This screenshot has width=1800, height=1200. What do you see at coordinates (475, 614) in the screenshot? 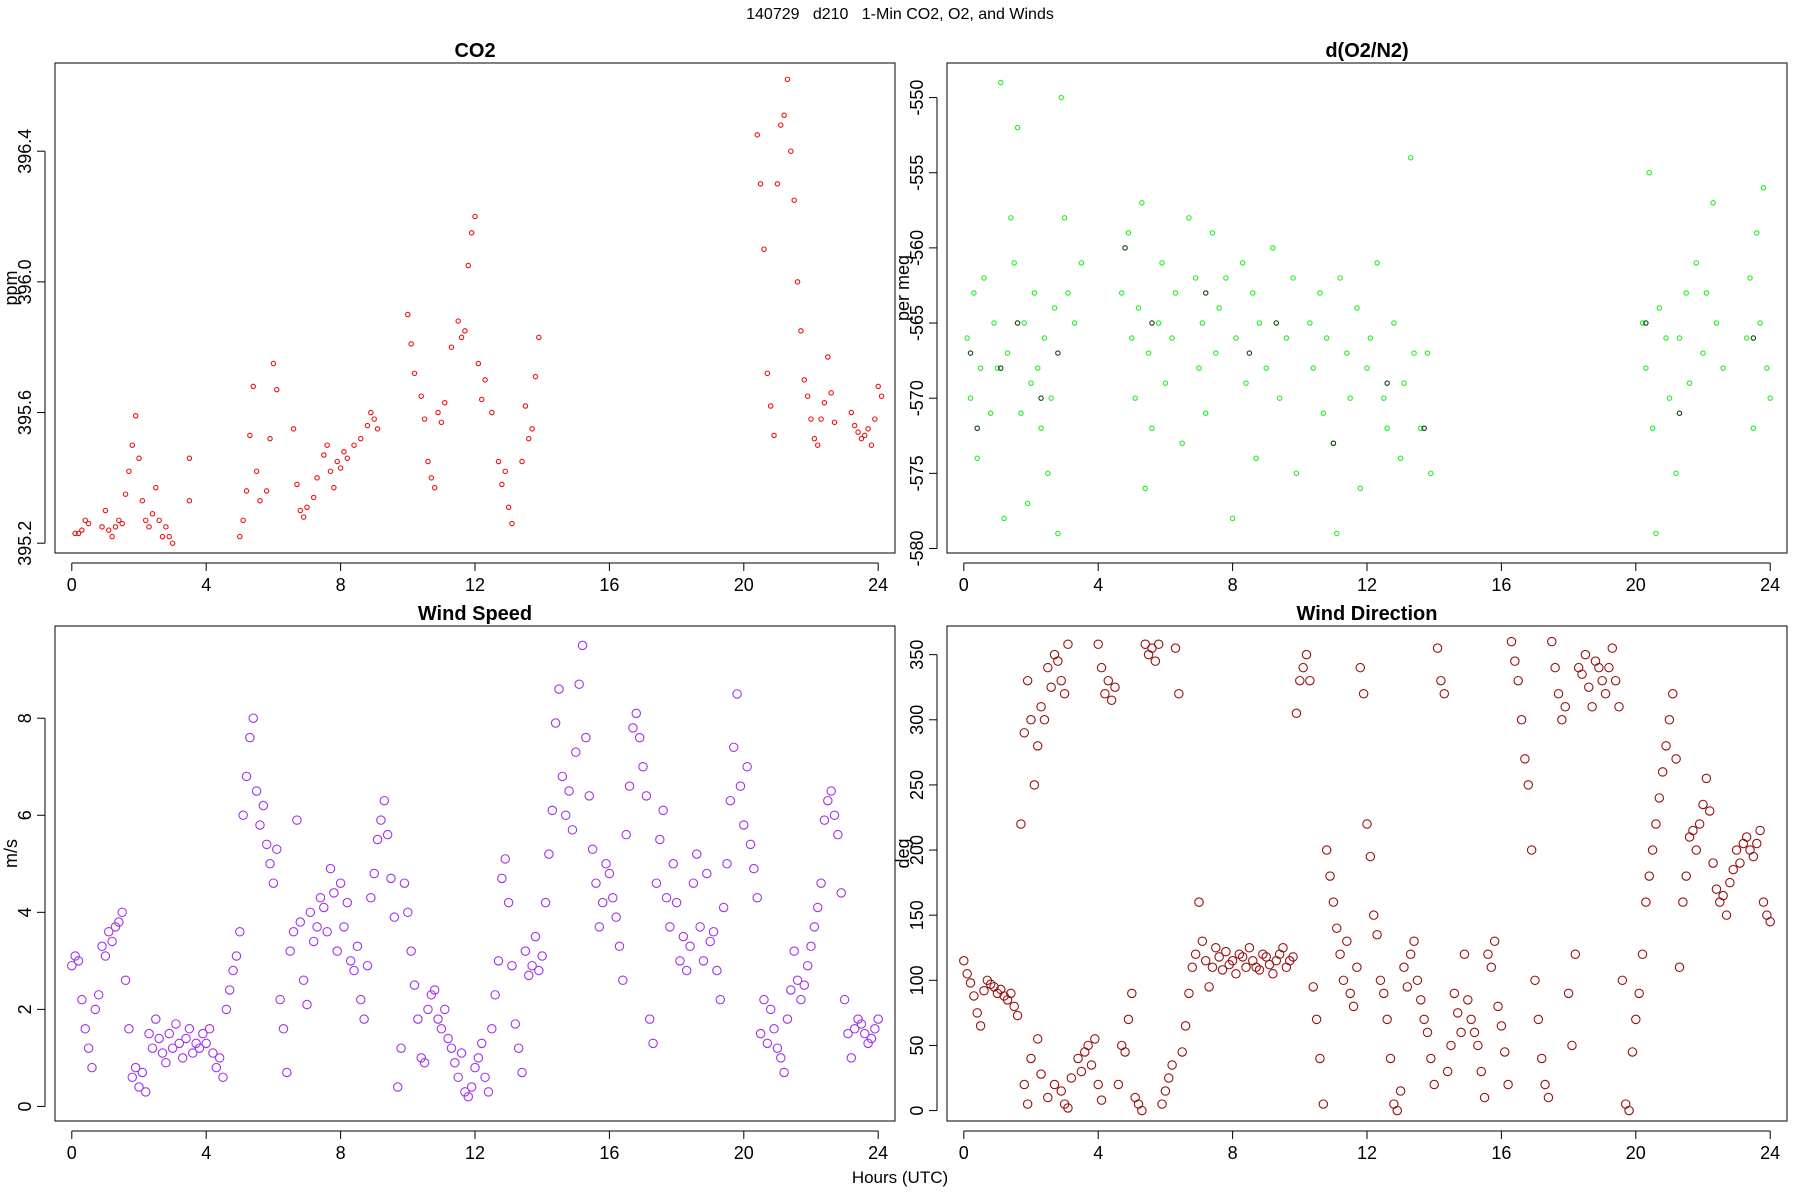
I see `panel-title: Wind Speed` at bounding box center [475, 614].